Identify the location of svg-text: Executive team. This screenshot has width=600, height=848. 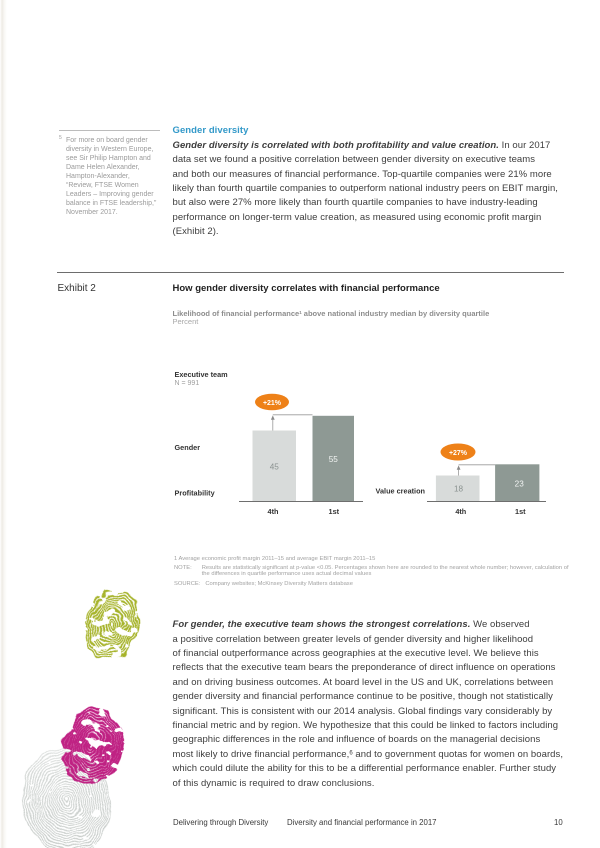
(202, 374).